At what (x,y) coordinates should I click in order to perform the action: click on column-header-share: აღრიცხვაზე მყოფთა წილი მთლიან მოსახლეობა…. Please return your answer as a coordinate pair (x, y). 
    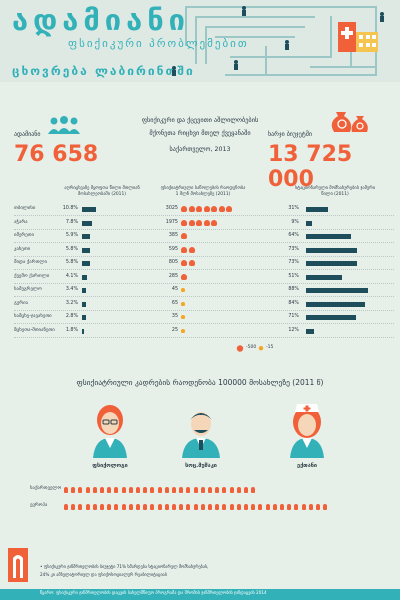
    Looking at the image, I should click on (102, 191).